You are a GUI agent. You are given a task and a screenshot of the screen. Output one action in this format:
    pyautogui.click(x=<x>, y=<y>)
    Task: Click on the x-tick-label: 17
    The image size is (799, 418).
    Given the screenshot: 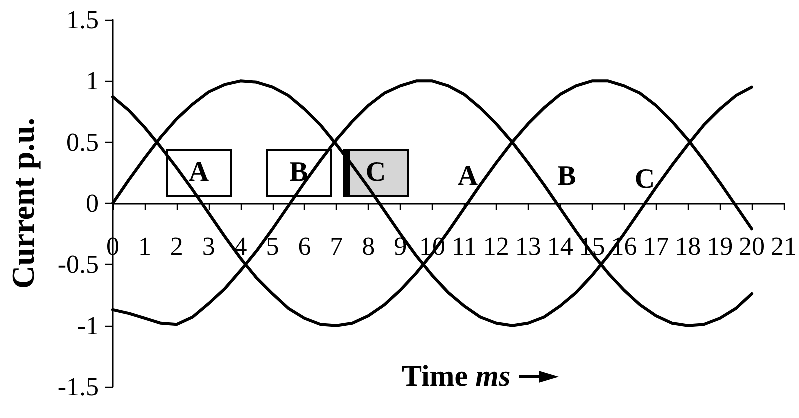 What is the action you would take?
    pyautogui.click(x=656, y=246)
    